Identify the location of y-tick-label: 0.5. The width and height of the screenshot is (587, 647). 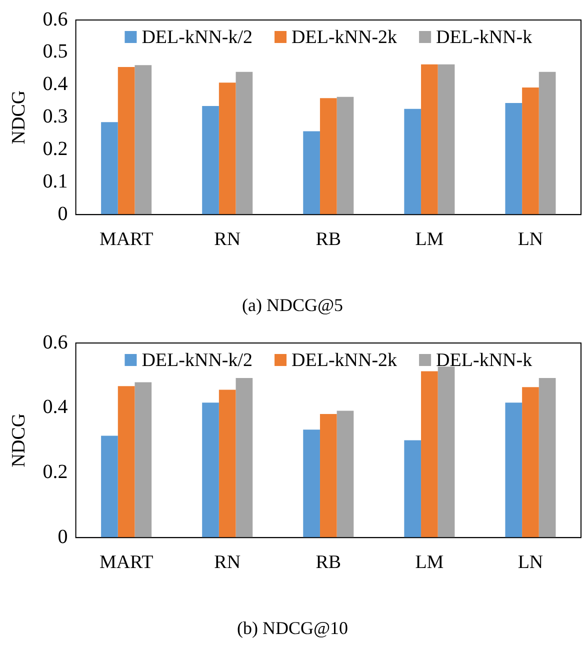
(55, 51).